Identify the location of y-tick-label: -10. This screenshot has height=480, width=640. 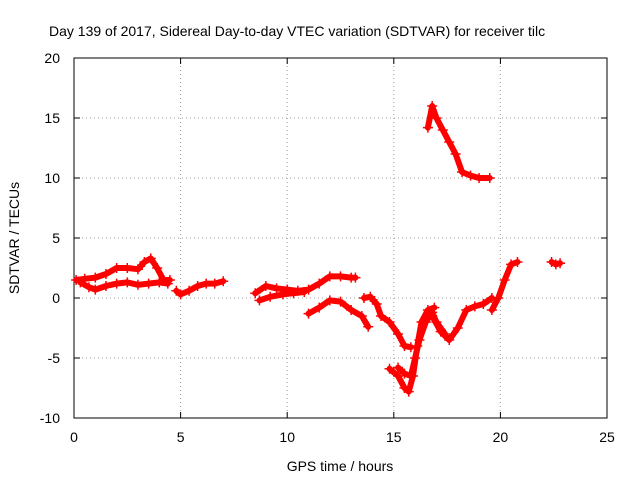
(50, 418).